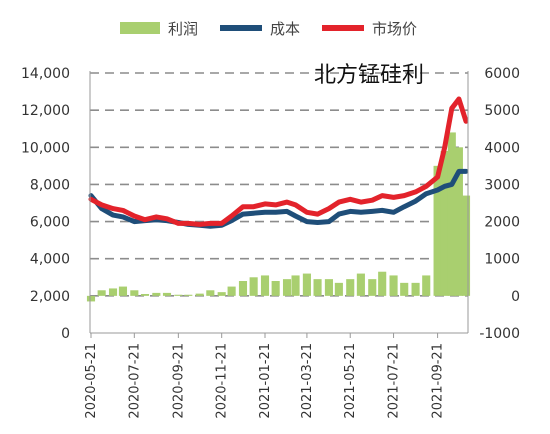 This screenshot has height=434, width=550. Describe the element at coordinates (369, 75) in the screenshot. I see `chart-title: 北方锰硅利` at that location.